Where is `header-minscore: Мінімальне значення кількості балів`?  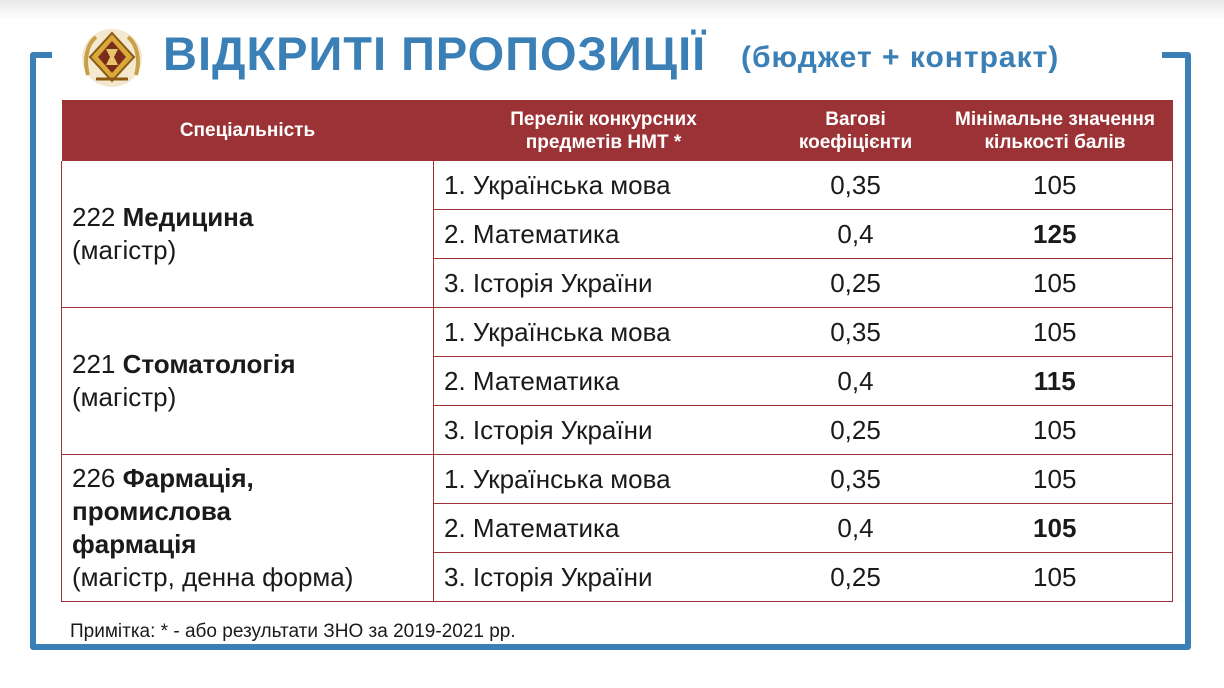
header-minscore: Мінімальне значення кількості балів is located at coordinates (1055, 130).